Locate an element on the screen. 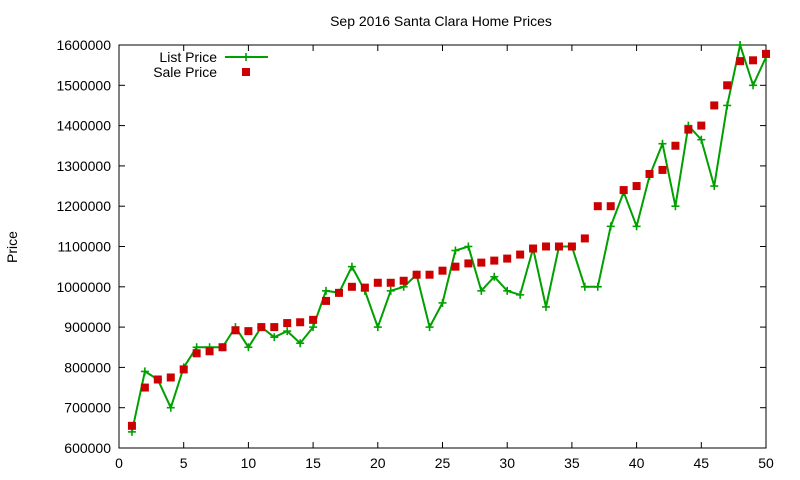 The width and height of the screenshot is (800, 480). y-tick-label: 1300000 is located at coordinates (83, 166).